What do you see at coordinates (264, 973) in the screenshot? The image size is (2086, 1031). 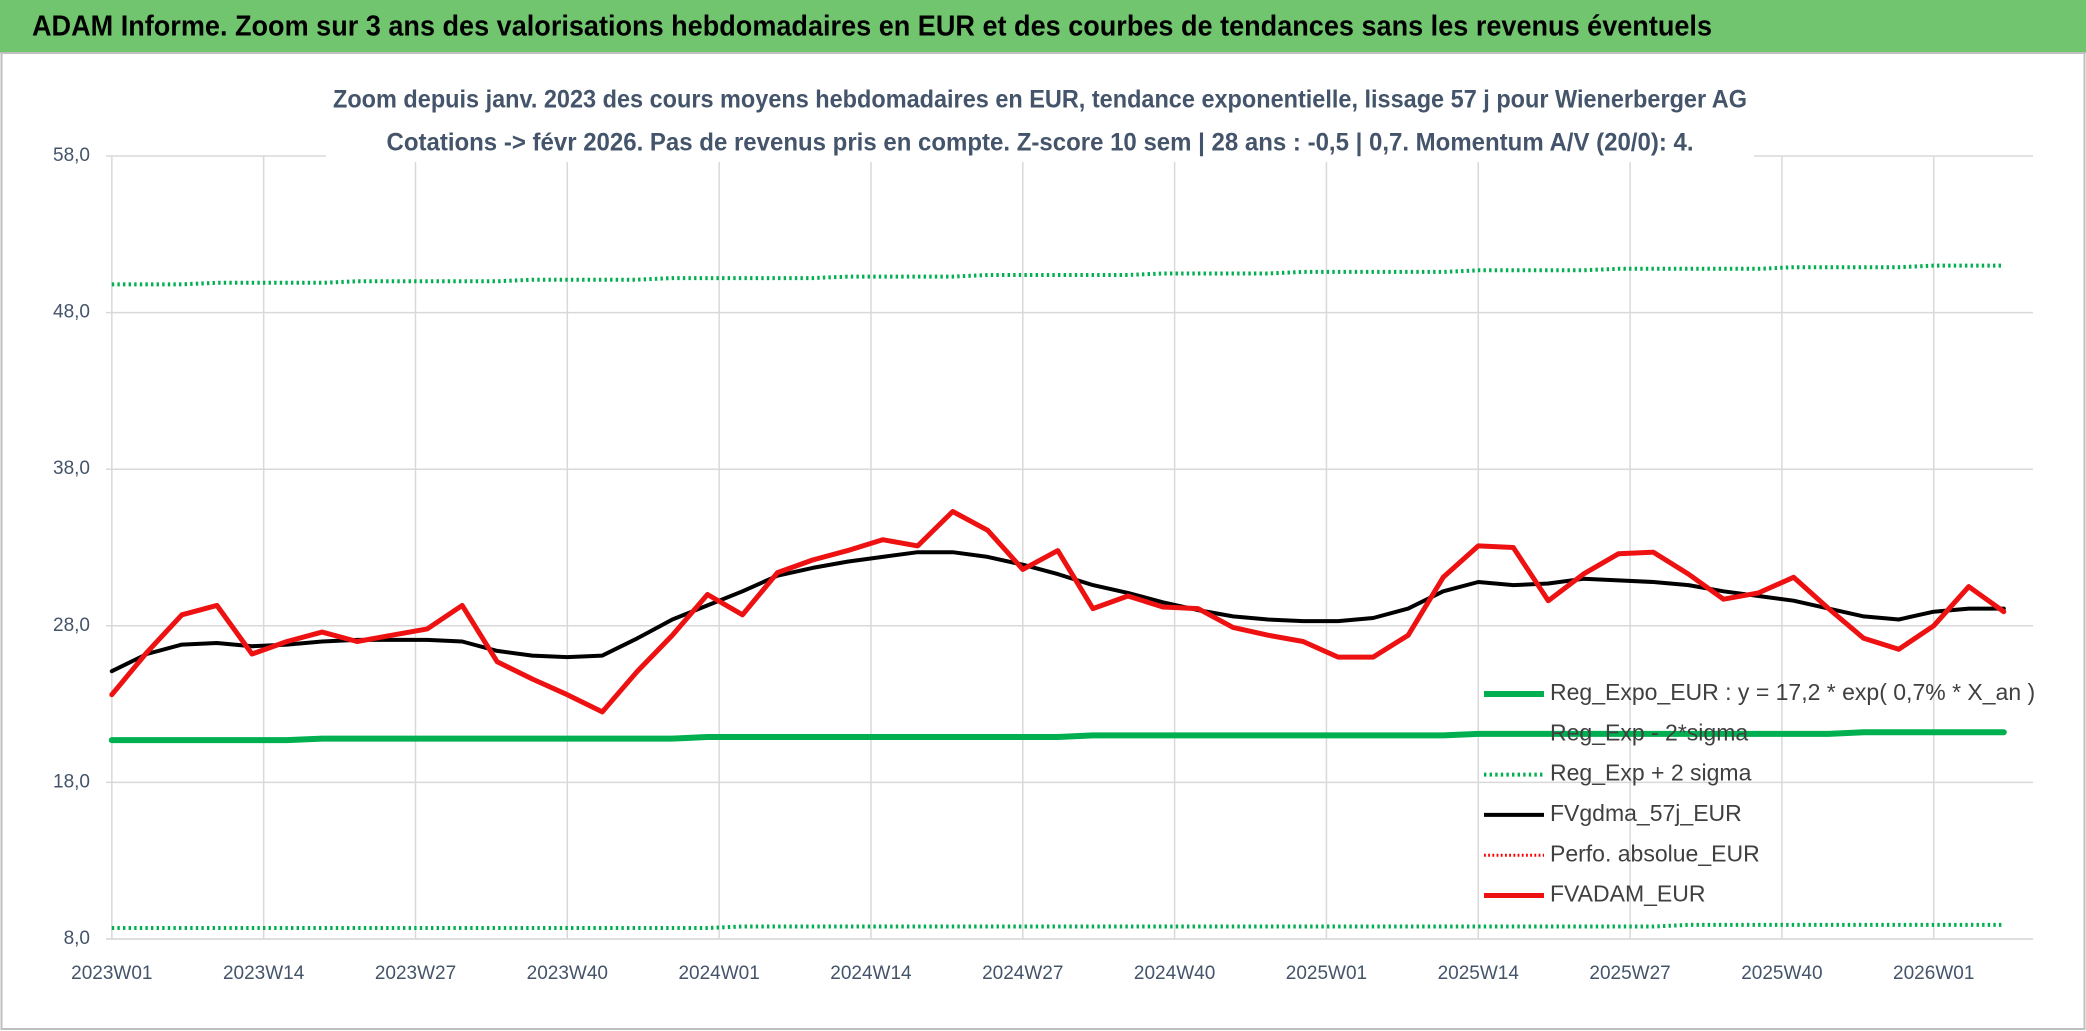 I see `x-tick-label: 2023W14` at bounding box center [264, 973].